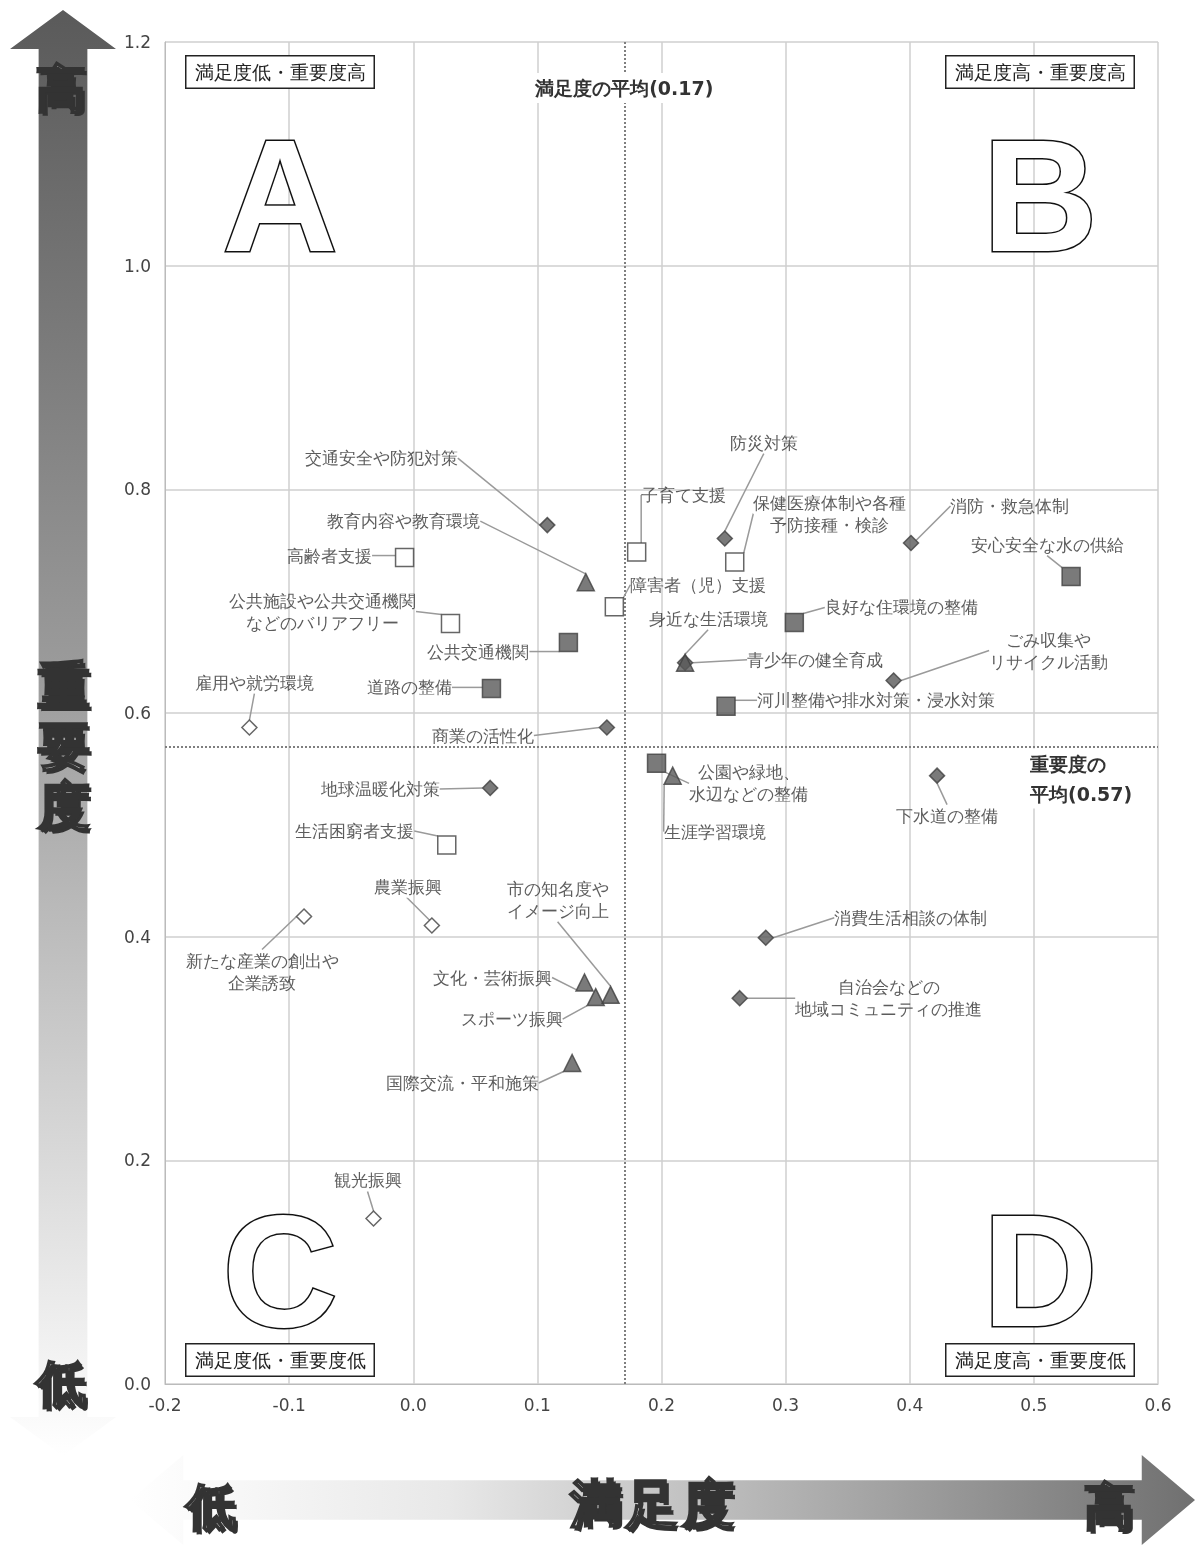 The image size is (1195, 1557). Describe the element at coordinates (749, 783) in the screenshot. I see `annotation: 公園や緑地、水辺などの整備` at that location.